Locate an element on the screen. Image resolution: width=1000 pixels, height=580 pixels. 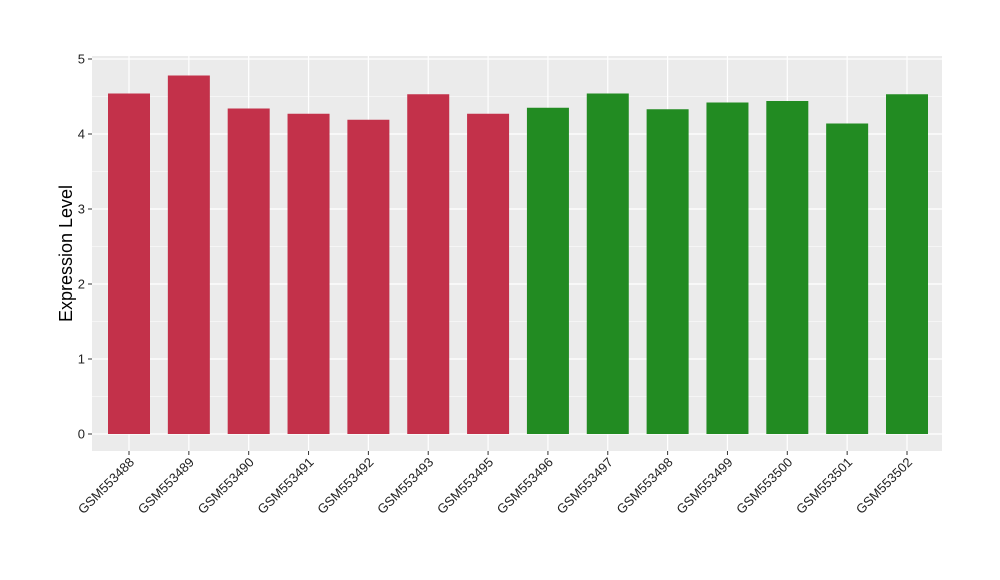
x-tick-label: GSM553496 is located at coordinates (525, 486).